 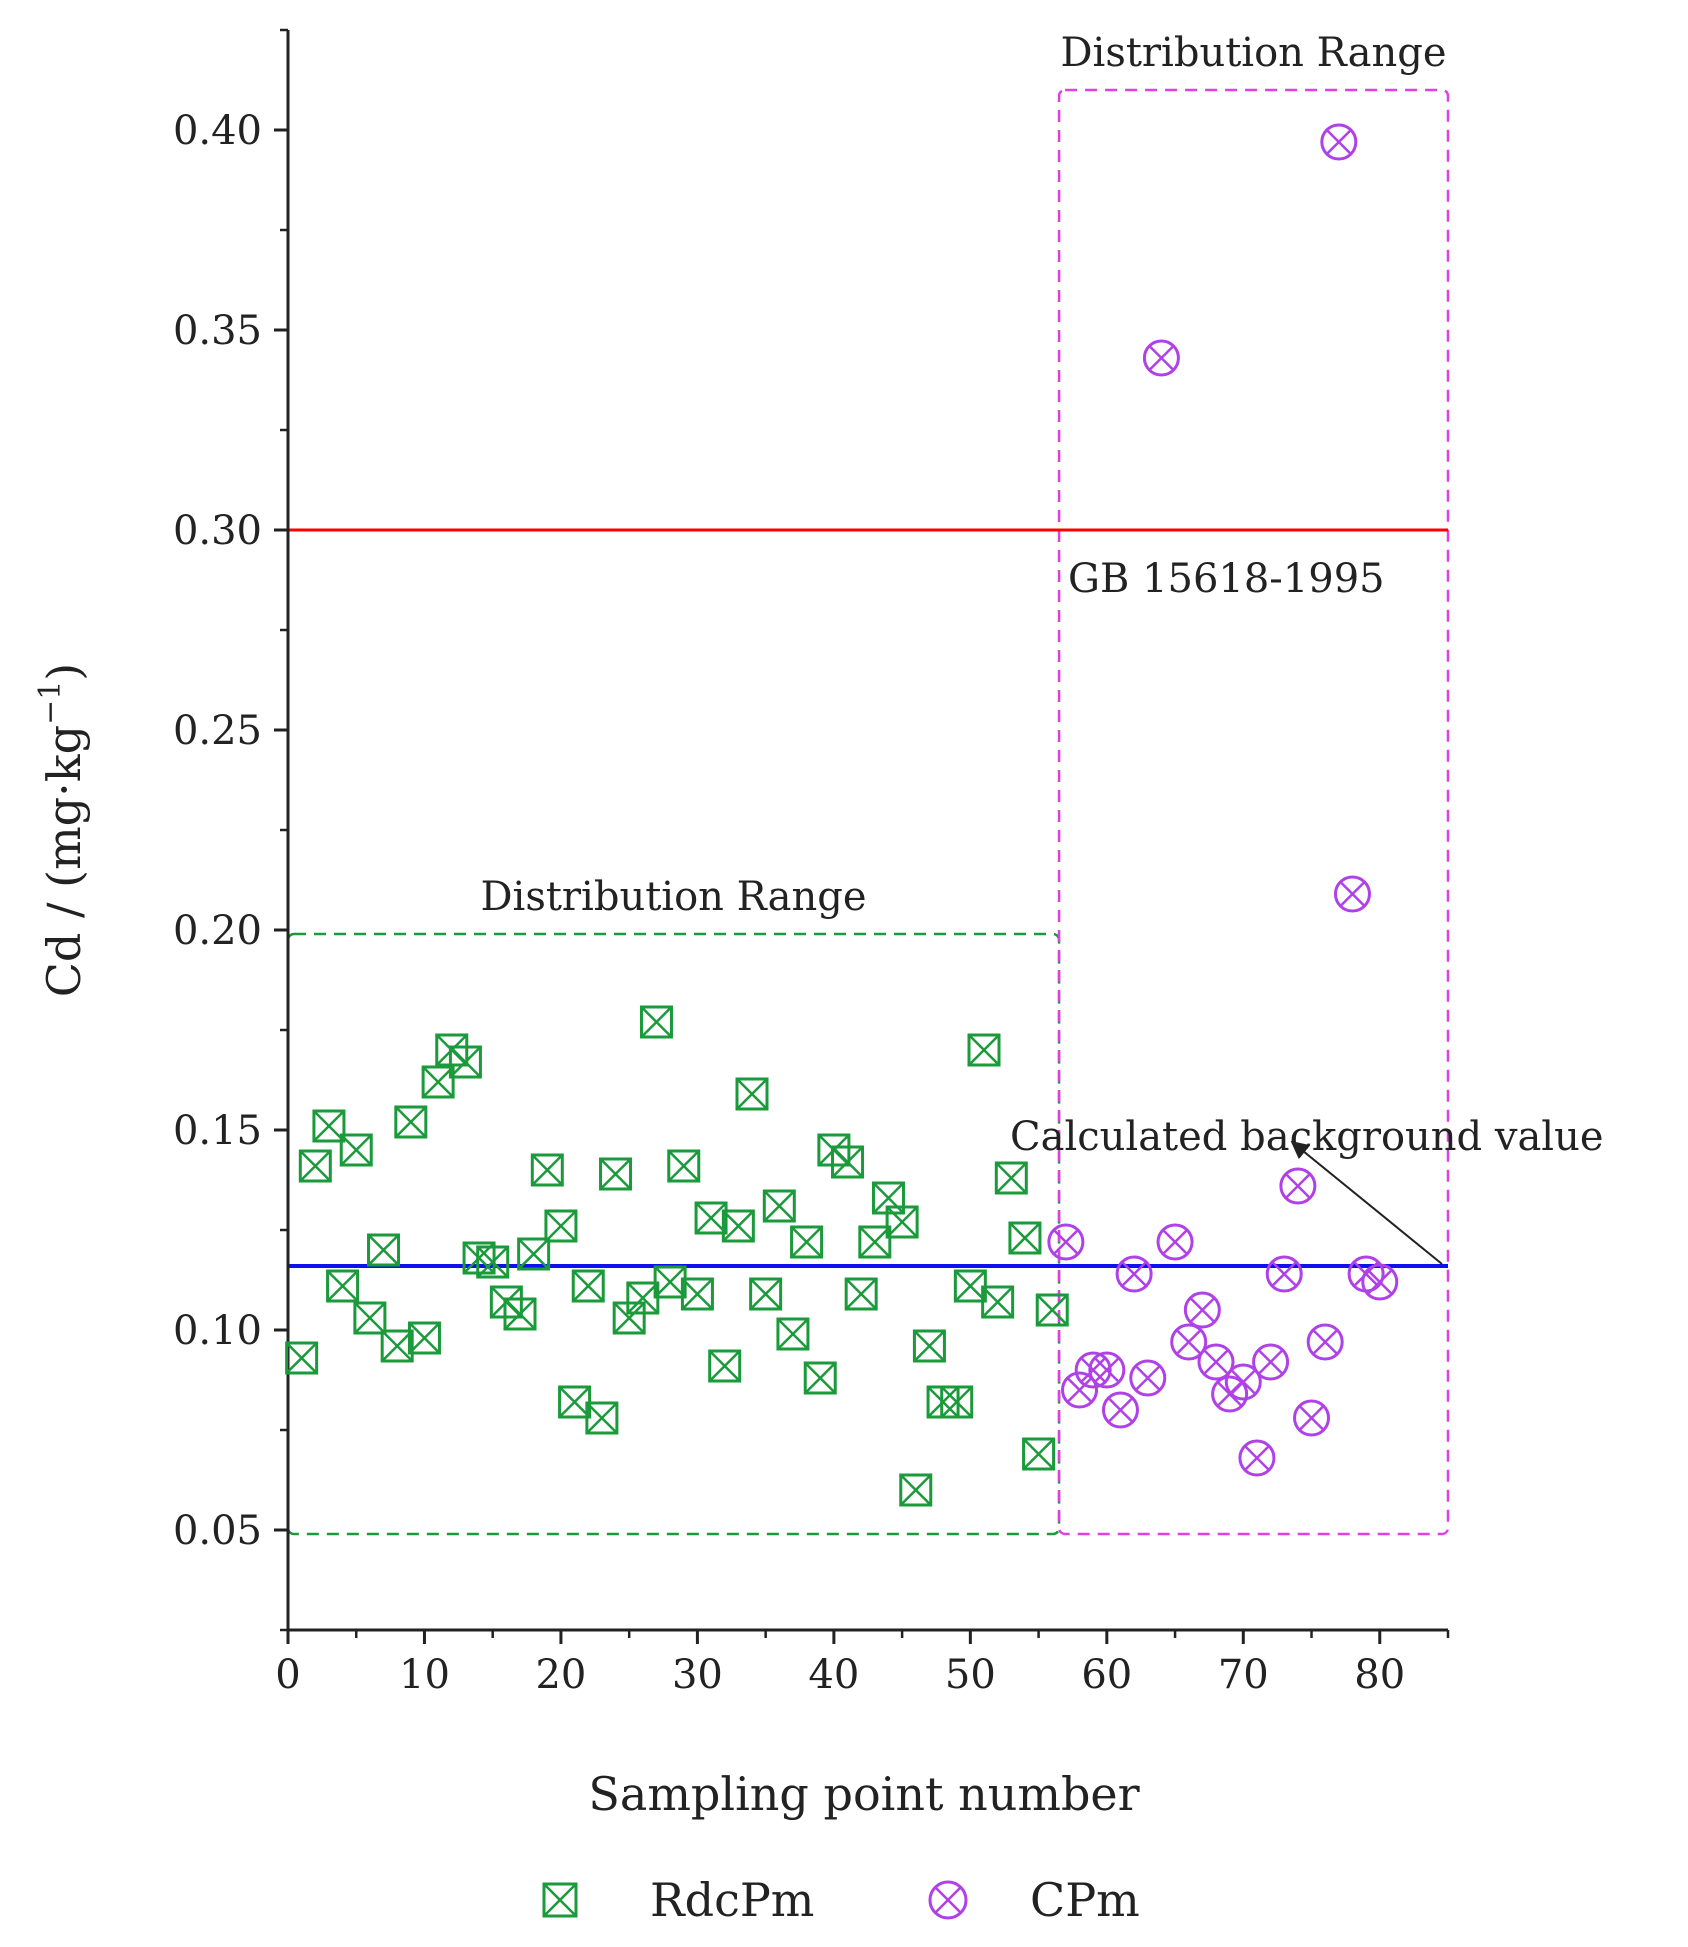 I want to click on x-tick-label: 80, so click(x=1379, y=1675).